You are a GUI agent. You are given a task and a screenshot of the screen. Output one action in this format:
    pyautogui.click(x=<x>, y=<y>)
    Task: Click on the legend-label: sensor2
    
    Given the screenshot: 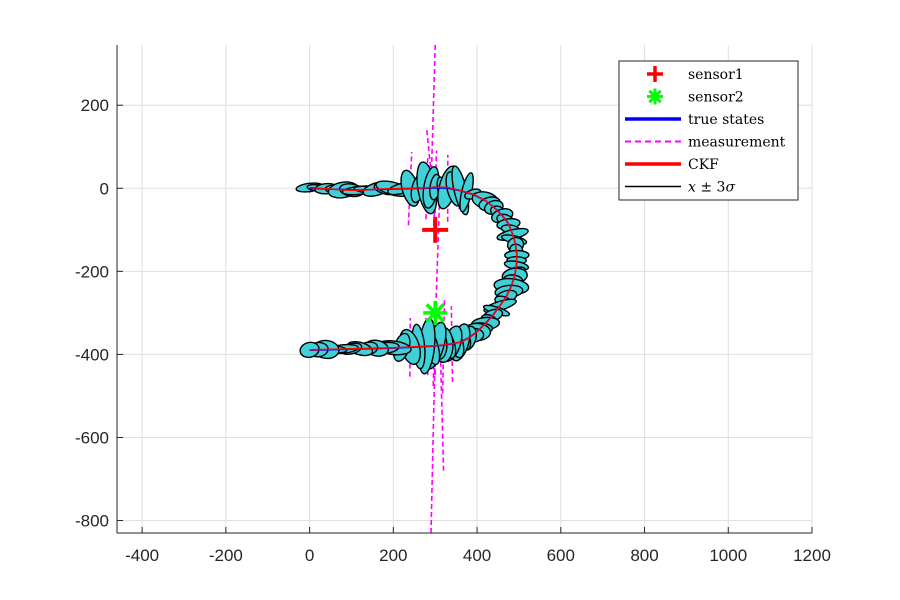 What is the action you would take?
    pyautogui.click(x=716, y=98)
    